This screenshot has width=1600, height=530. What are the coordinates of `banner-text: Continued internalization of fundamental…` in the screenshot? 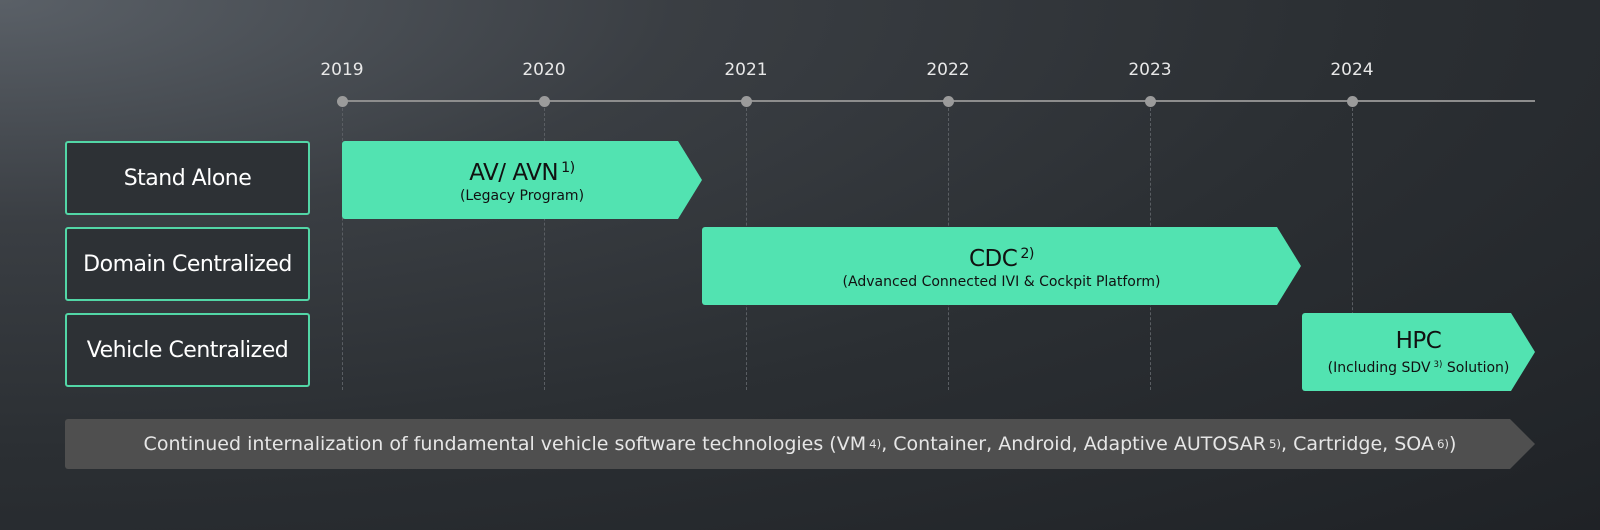 It's located at (505, 444).